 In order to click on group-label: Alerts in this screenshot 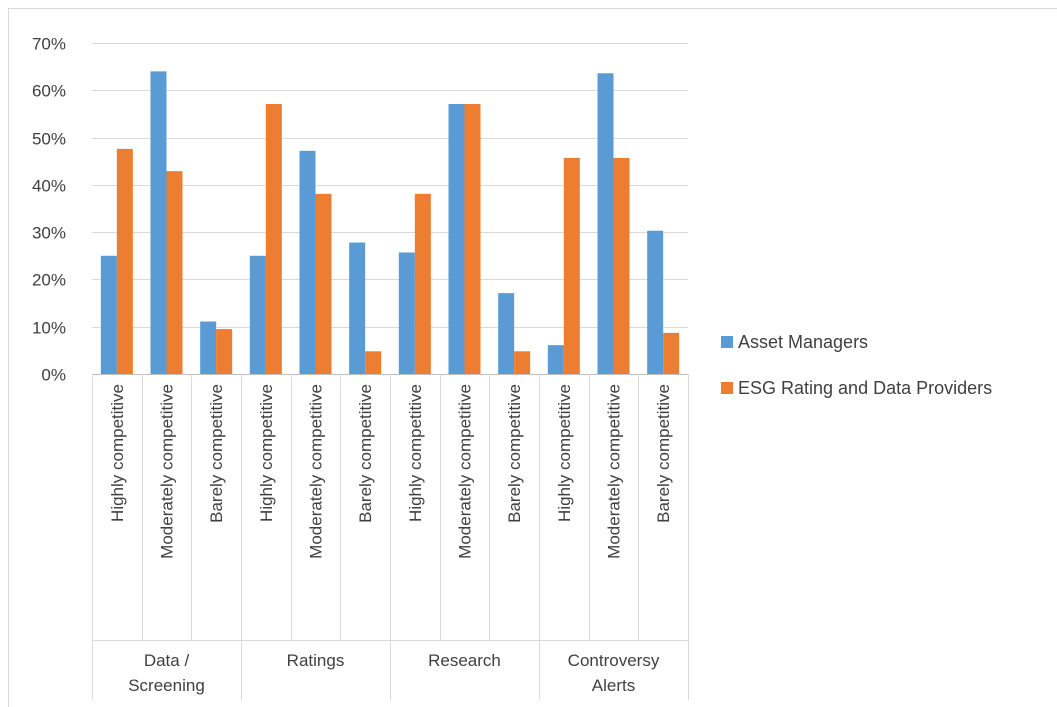, I will do `click(613, 685)`.